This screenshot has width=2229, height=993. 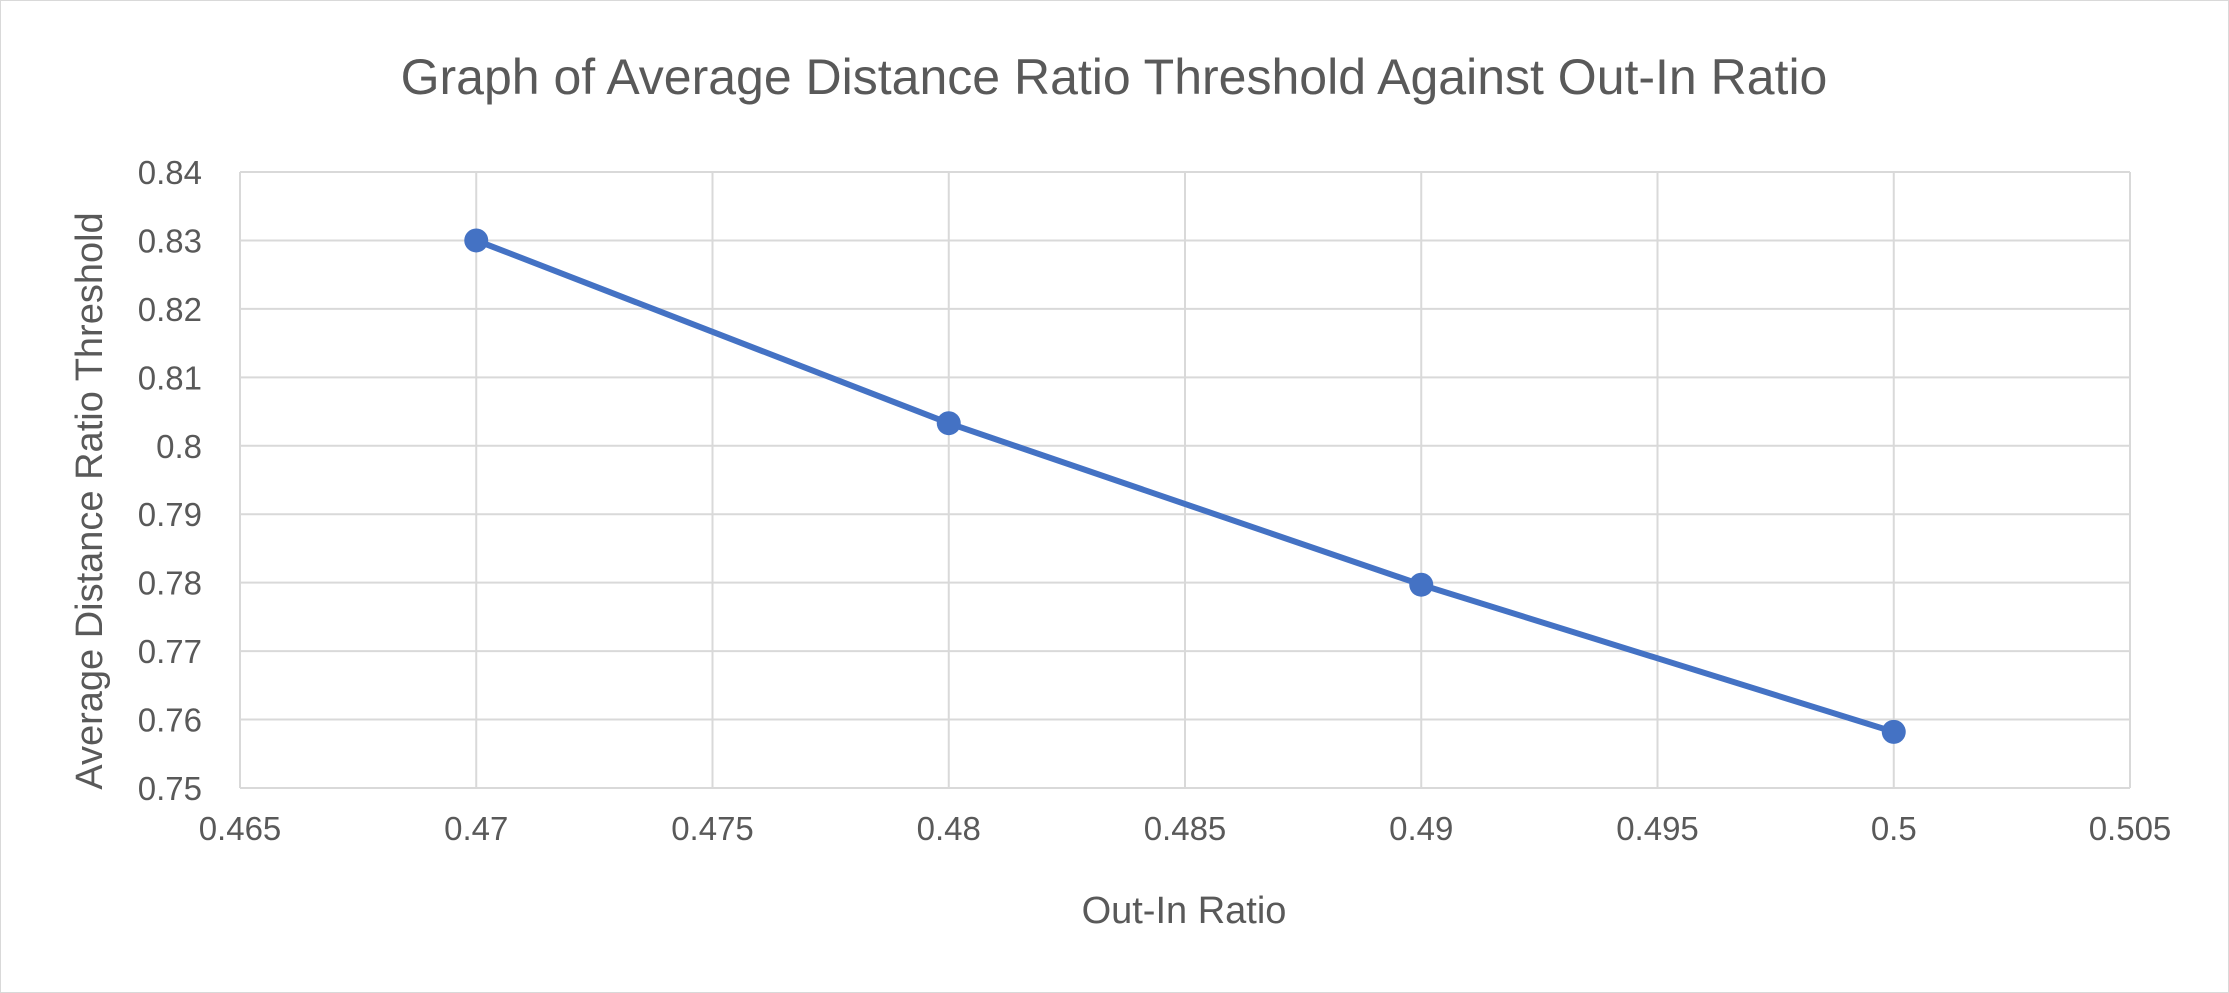 I want to click on x-tick-label: 0.5, so click(x=1894, y=828).